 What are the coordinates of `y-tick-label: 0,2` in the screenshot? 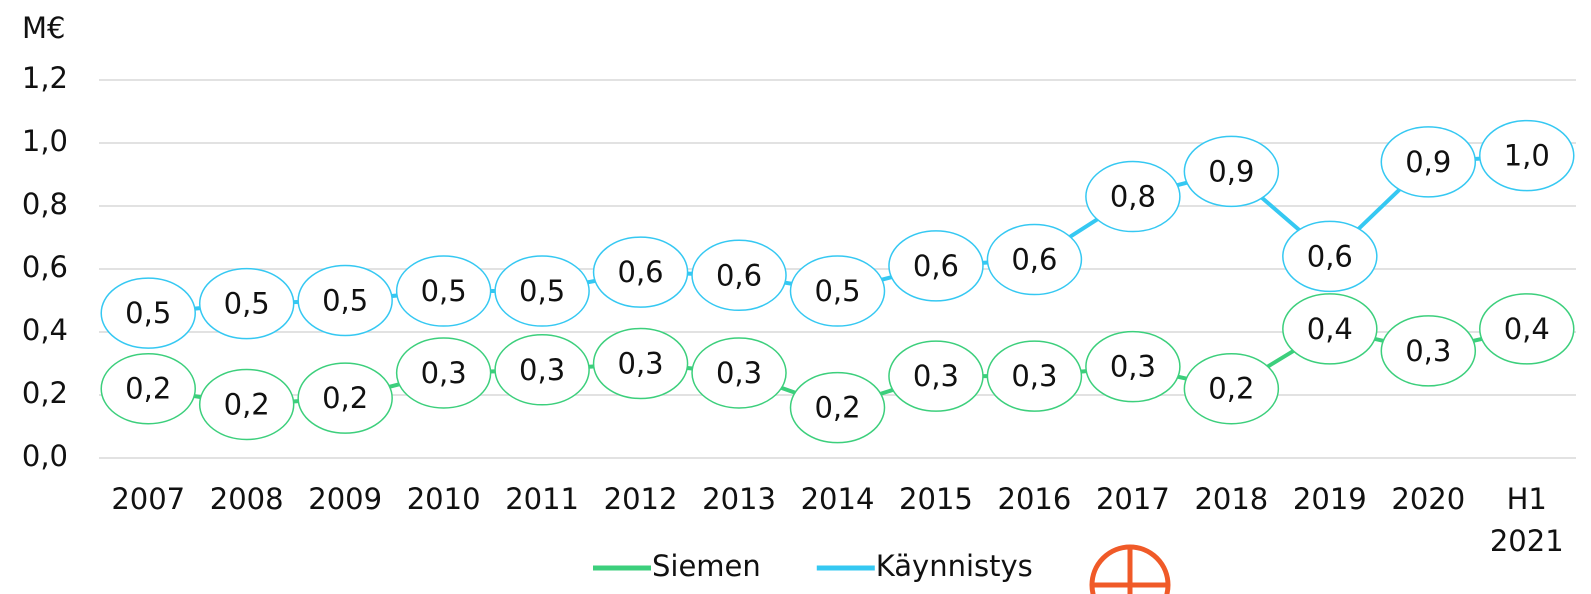 It's located at (45, 393).